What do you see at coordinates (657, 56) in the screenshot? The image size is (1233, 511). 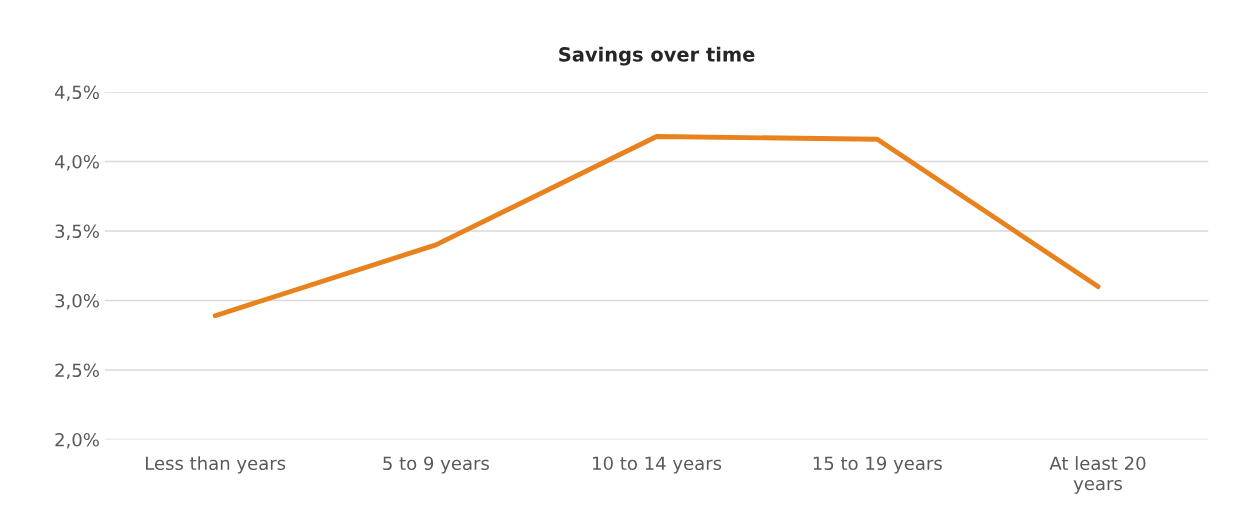 I see `chart-title: Savings over time` at bounding box center [657, 56].